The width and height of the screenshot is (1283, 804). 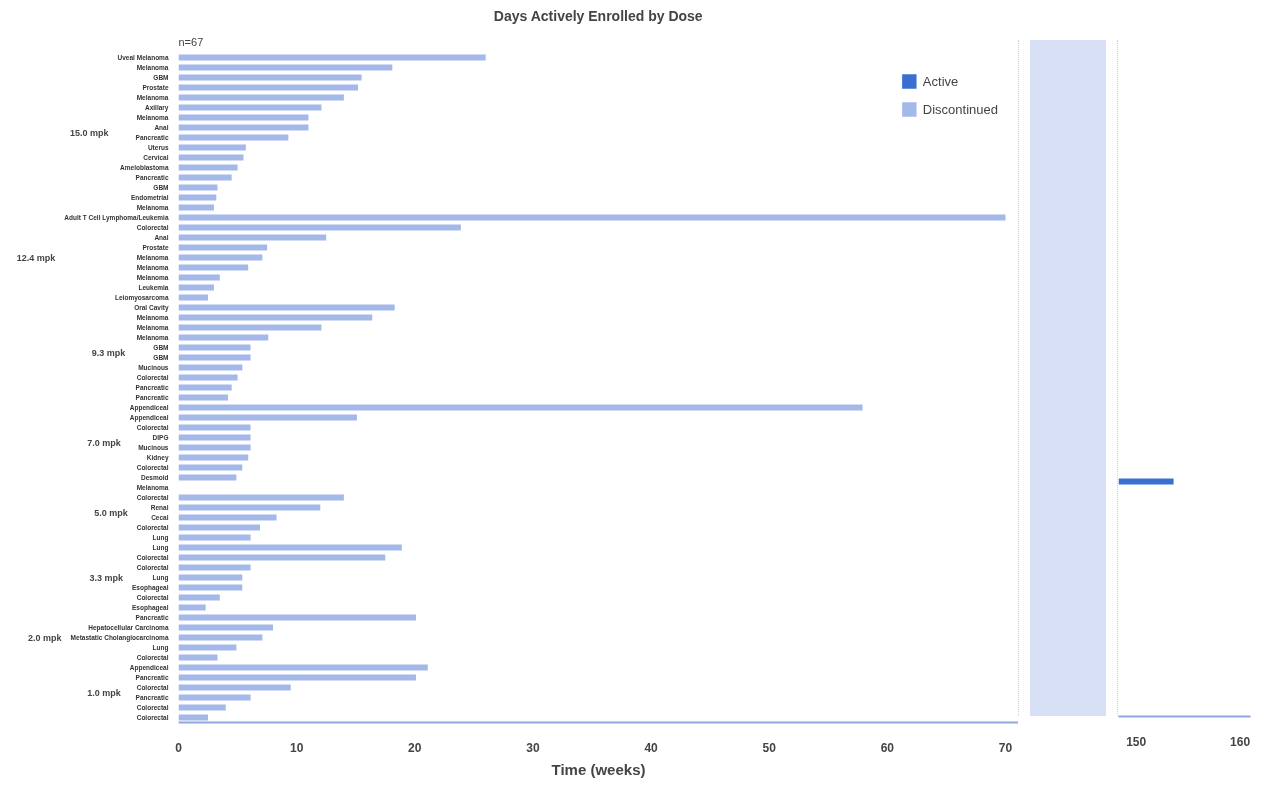 I want to click on x-axis-title: Time (weeks), so click(x=598, y=769).